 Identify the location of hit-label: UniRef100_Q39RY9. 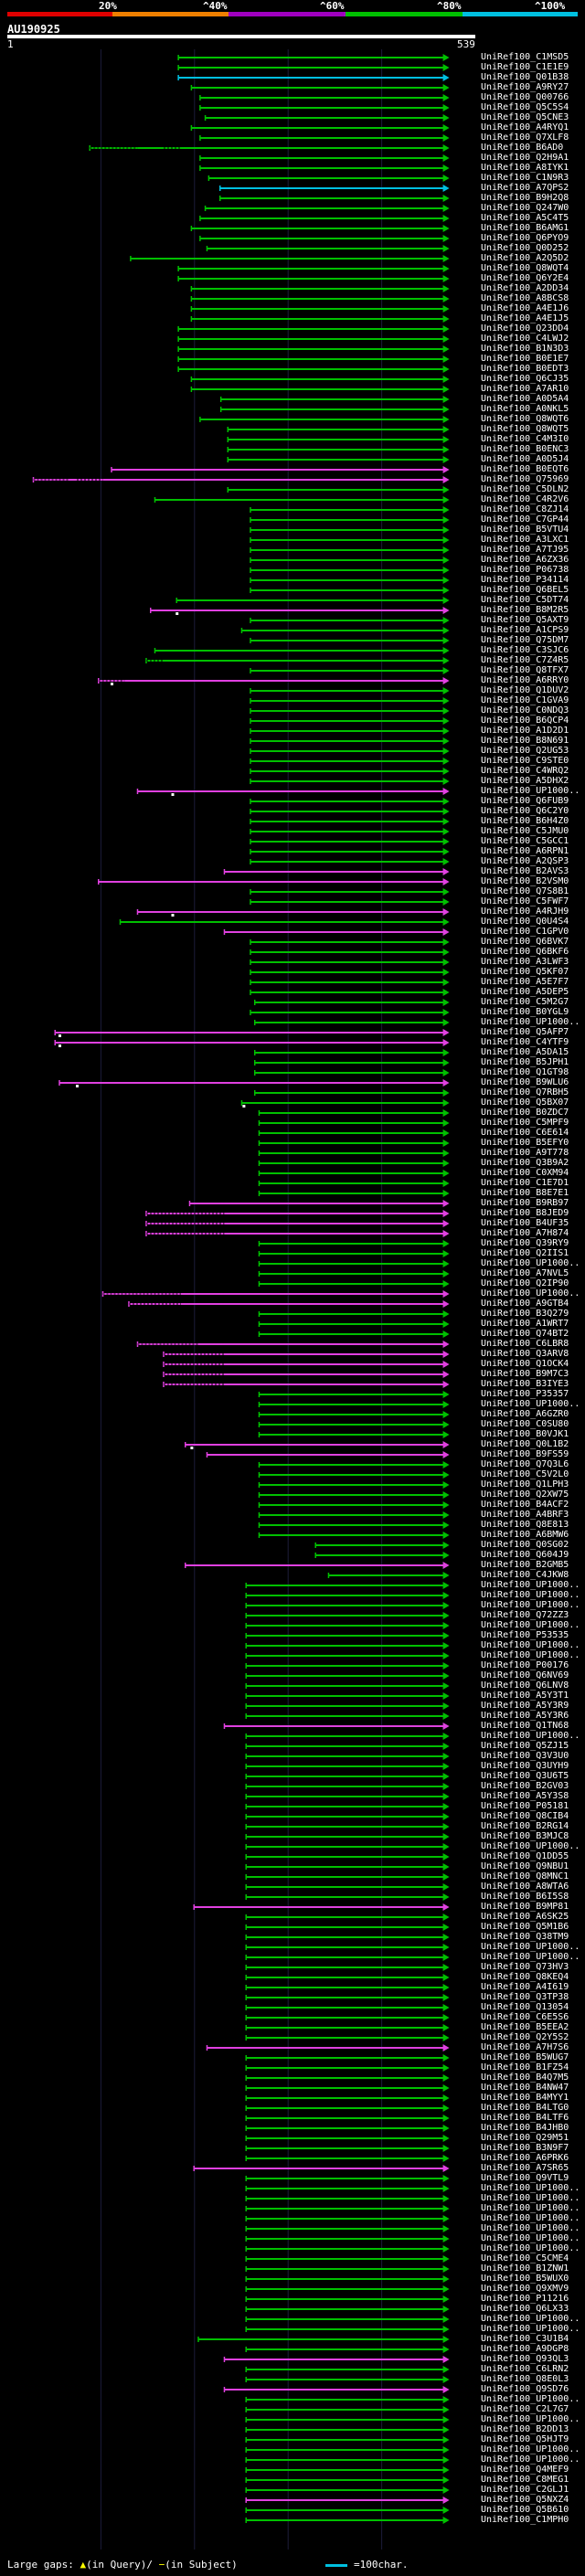
(525, 1243).